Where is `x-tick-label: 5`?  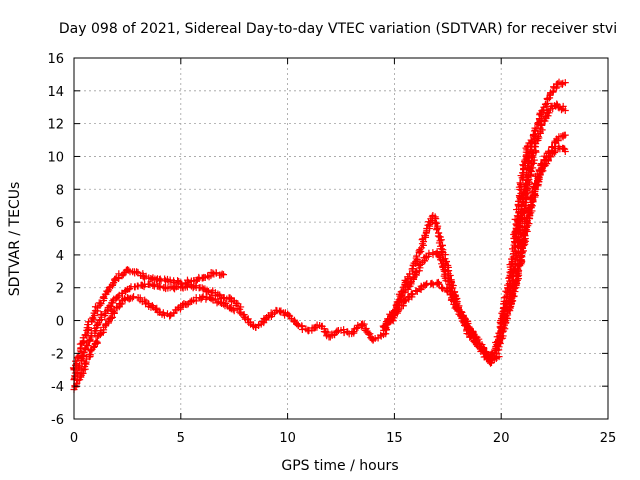
x-tick-label: 5 is located at coordinates (181, 438).